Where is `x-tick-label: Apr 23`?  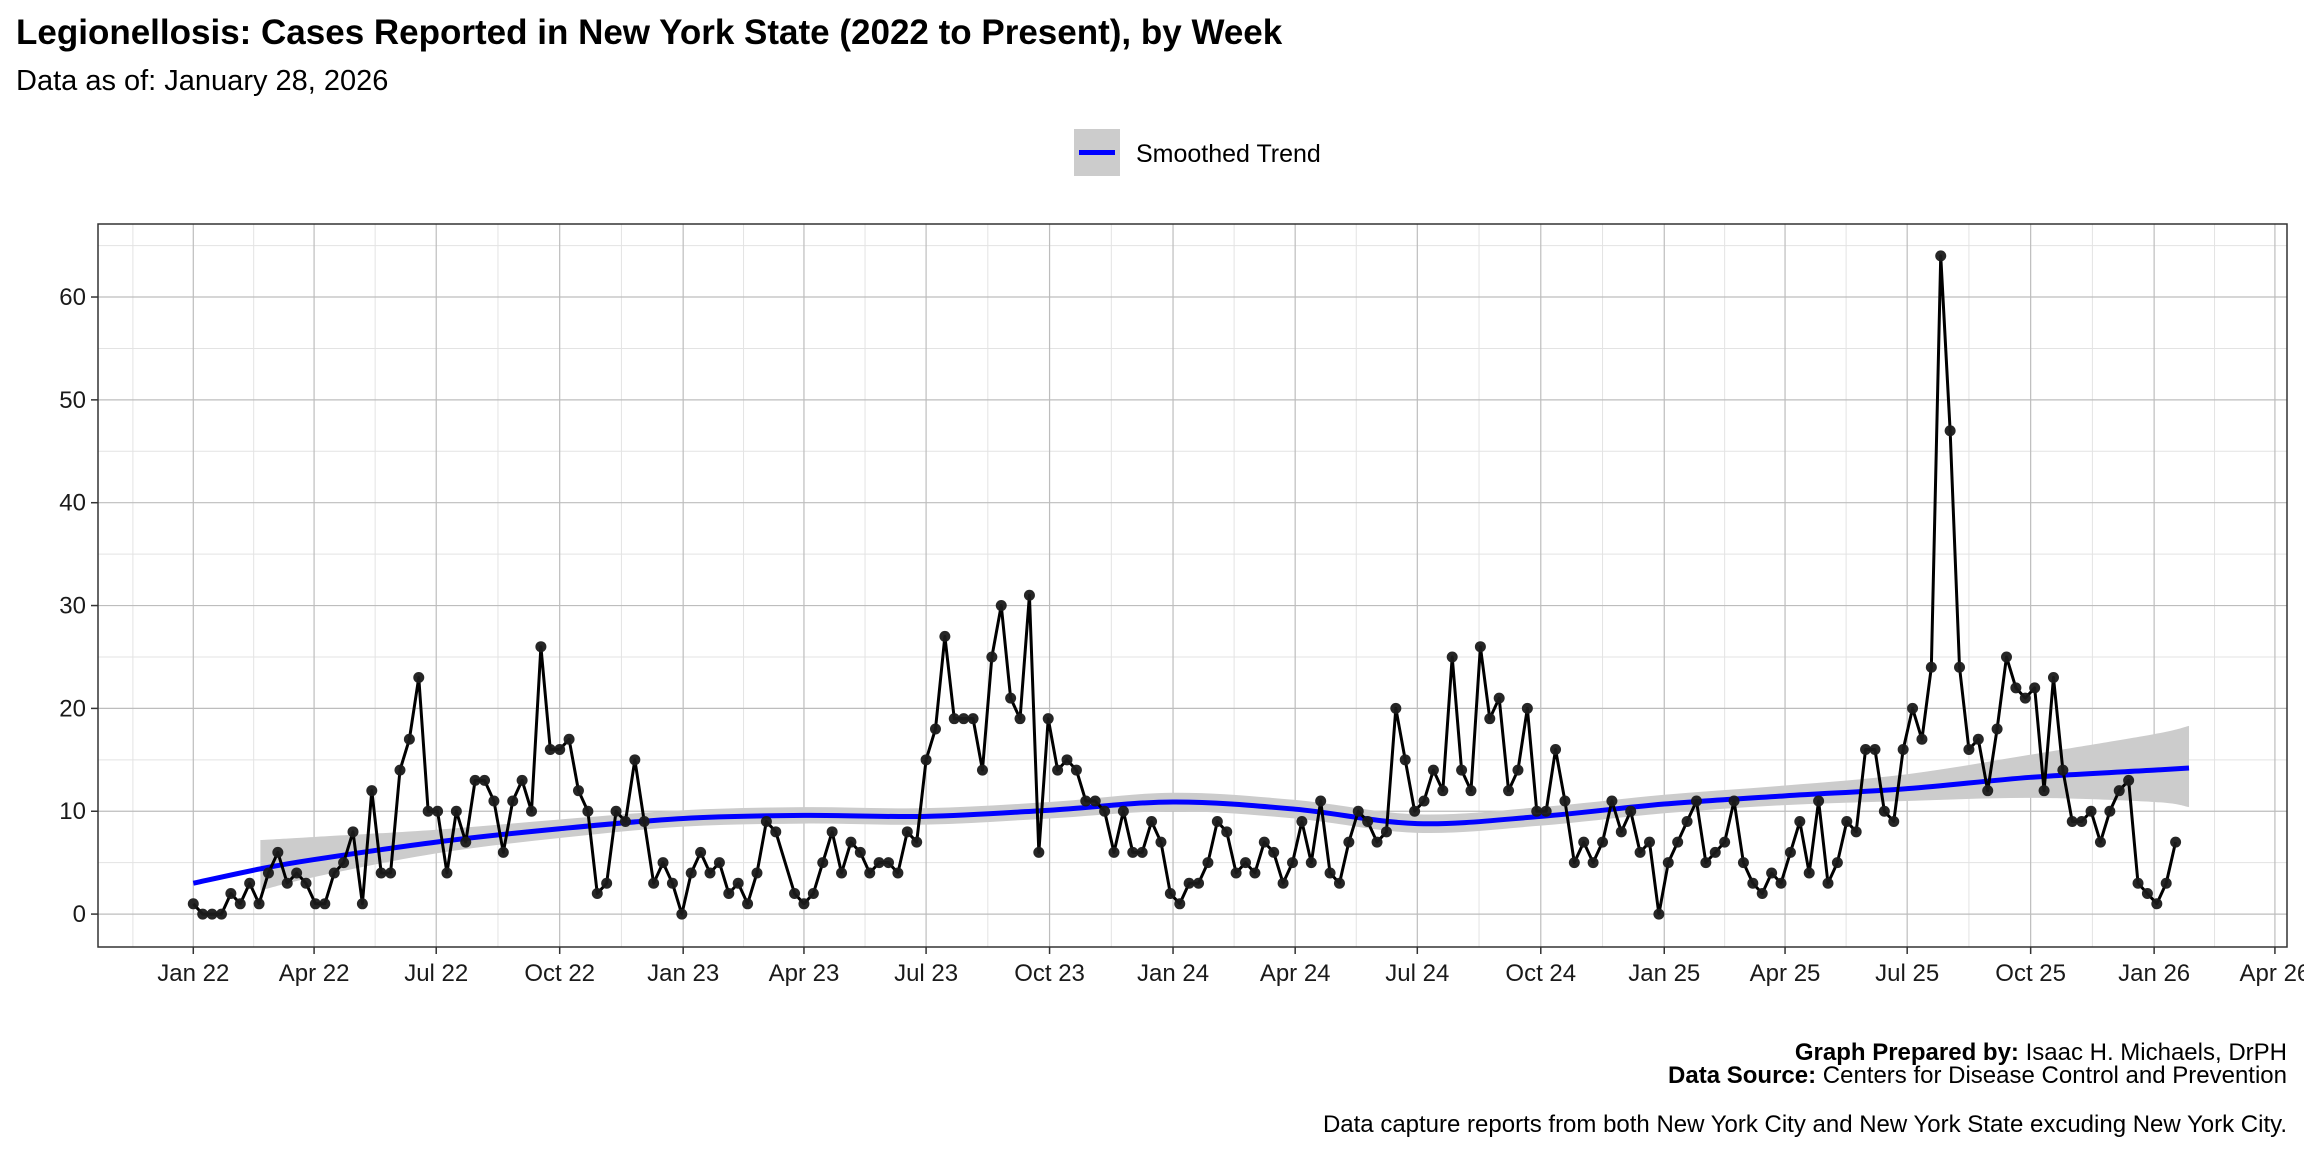
x-tick-label: Apr 23 is located at coordinates (804, 973).